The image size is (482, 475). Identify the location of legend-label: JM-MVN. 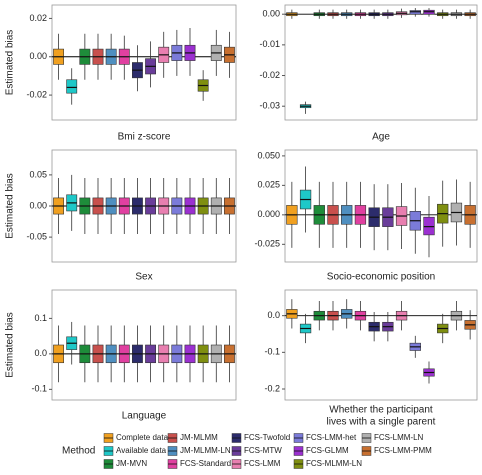
(131, 463).